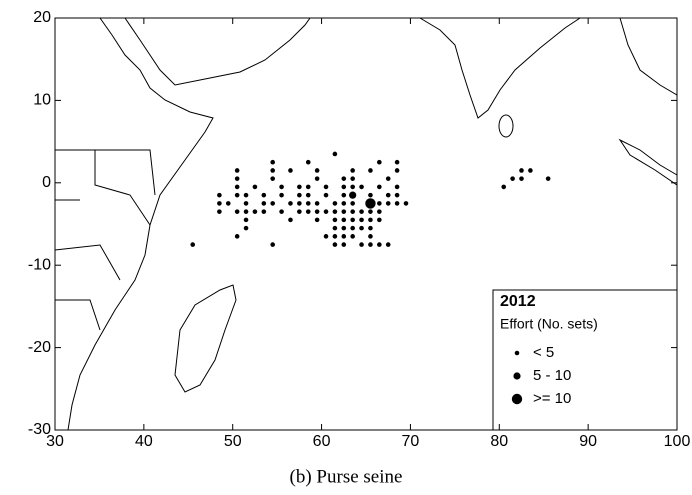 This screenshot has height=495, width=692. What do you see at coordinates (648, 162) in the screenshot?
I see `sumatra` at bounding box center [648, 162].